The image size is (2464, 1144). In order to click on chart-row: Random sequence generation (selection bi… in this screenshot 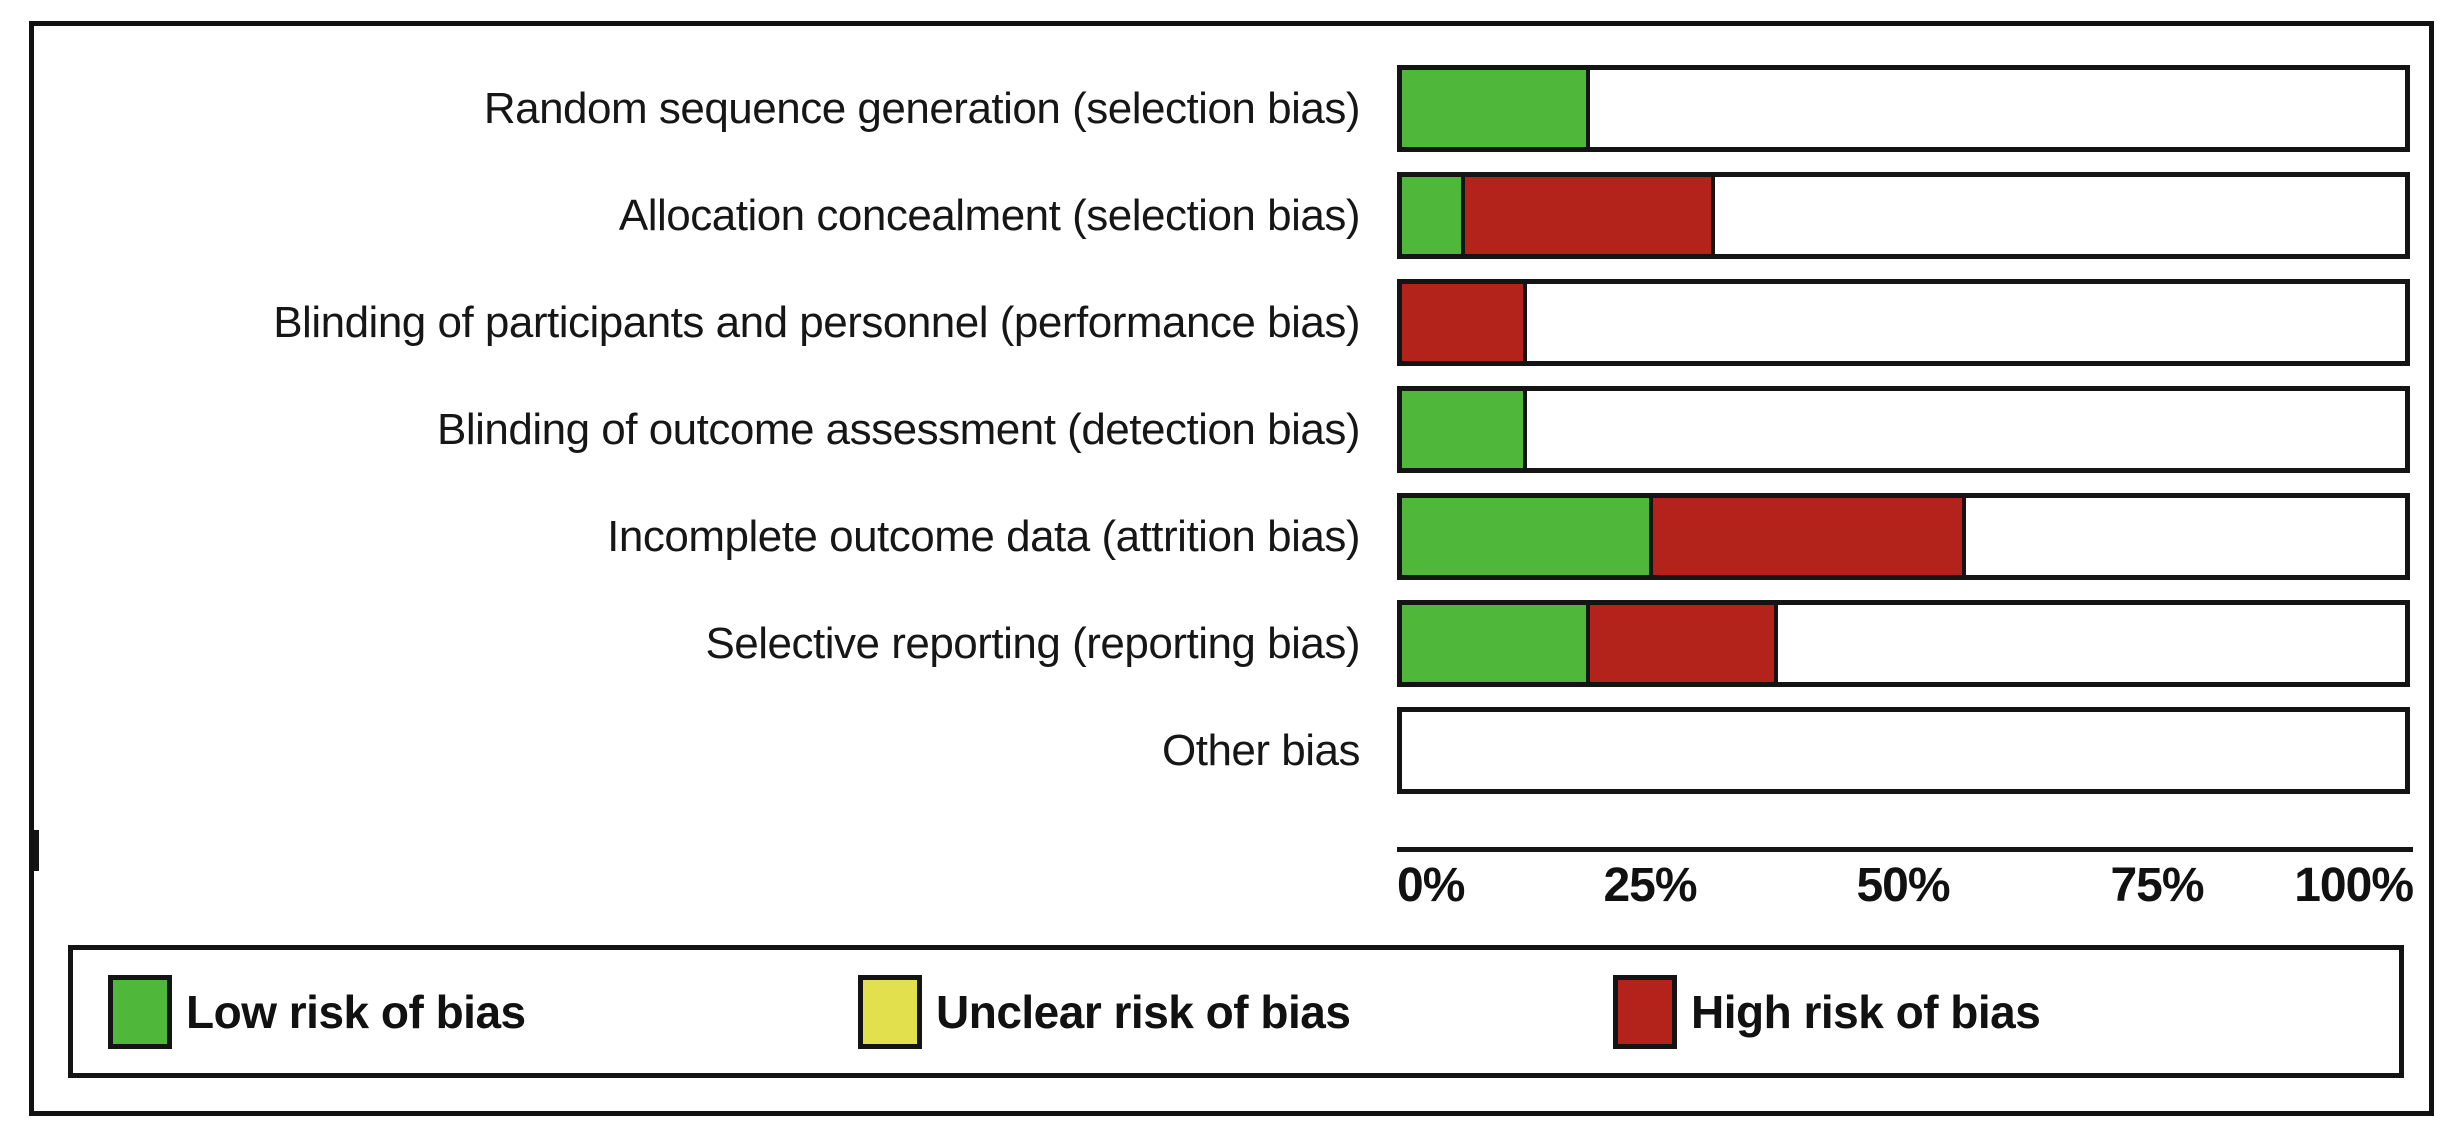, I will do `click(1231, 108)`.